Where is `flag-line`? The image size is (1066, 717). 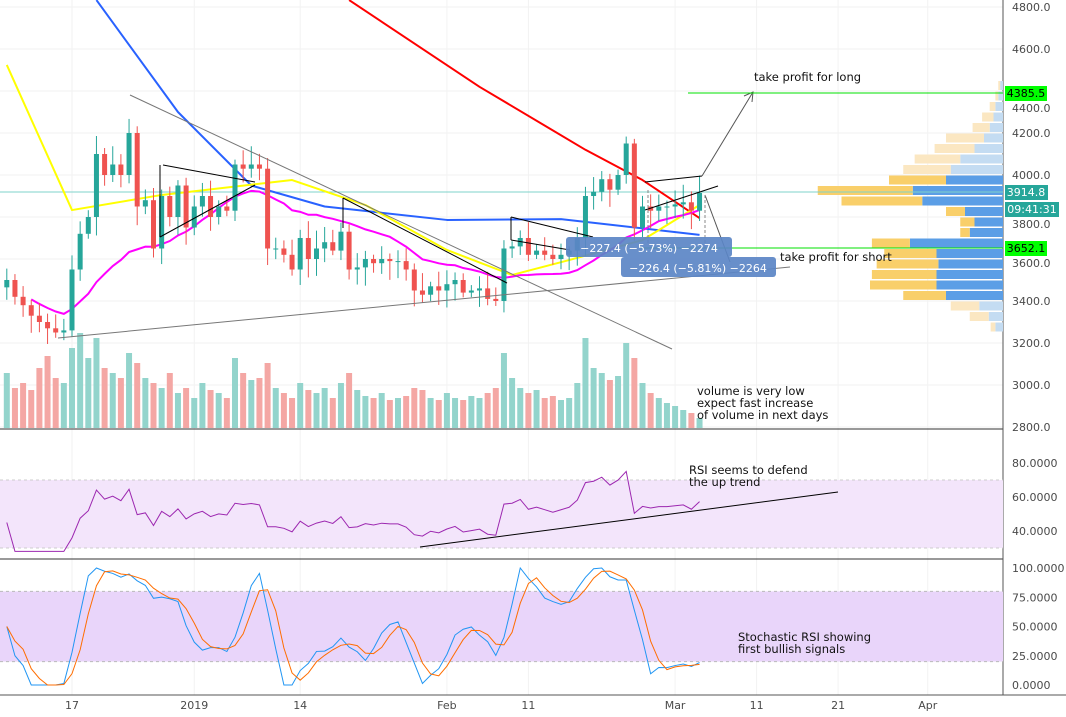
flag-line is located at coordinates (425, 240).